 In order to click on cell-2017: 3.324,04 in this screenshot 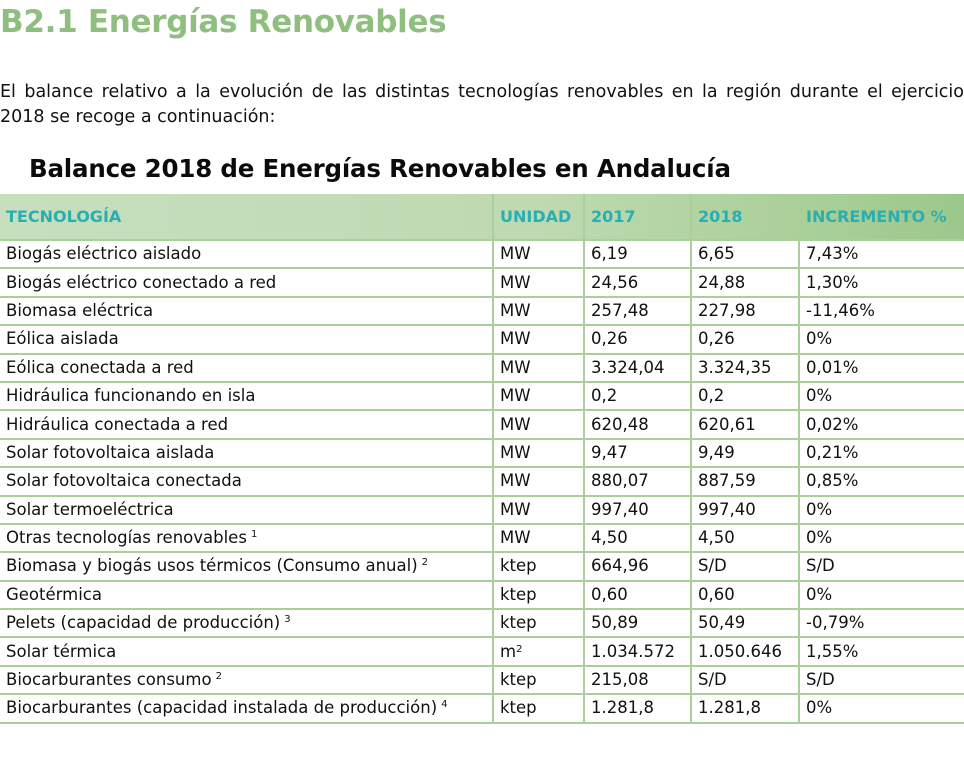, I will do `click(637, 368)`.